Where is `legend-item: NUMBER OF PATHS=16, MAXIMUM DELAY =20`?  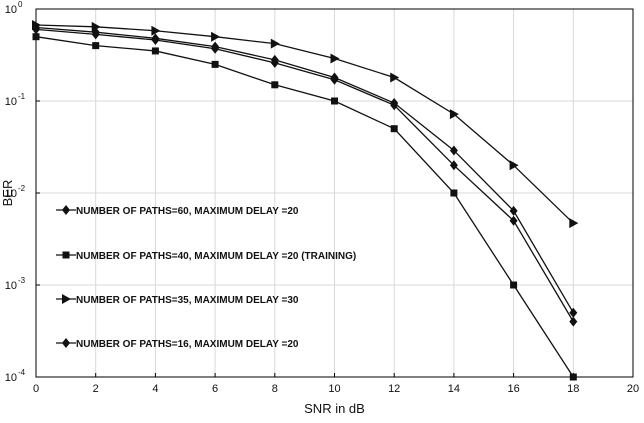
legend-item: NUMBER OF PATHS=16, MAXIMUM DELAY =20 is located at coordinates (177, 344).